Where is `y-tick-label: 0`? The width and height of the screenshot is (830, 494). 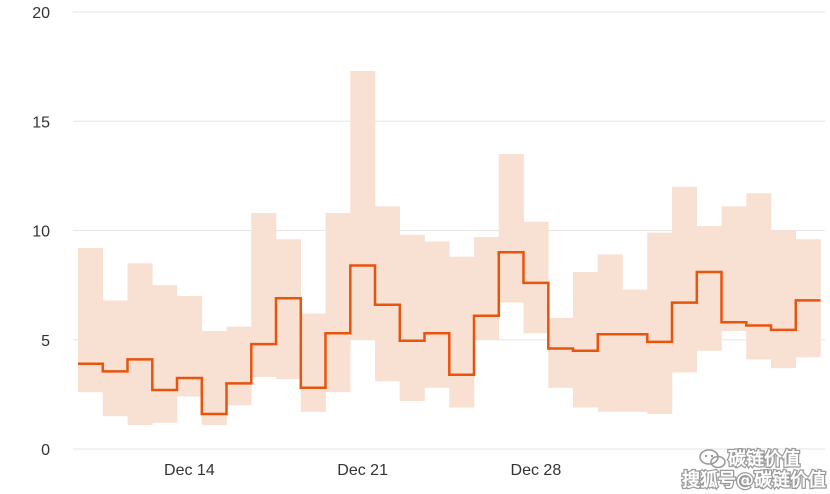
y-tick-label: 0 is located at coordinates (45, 450).